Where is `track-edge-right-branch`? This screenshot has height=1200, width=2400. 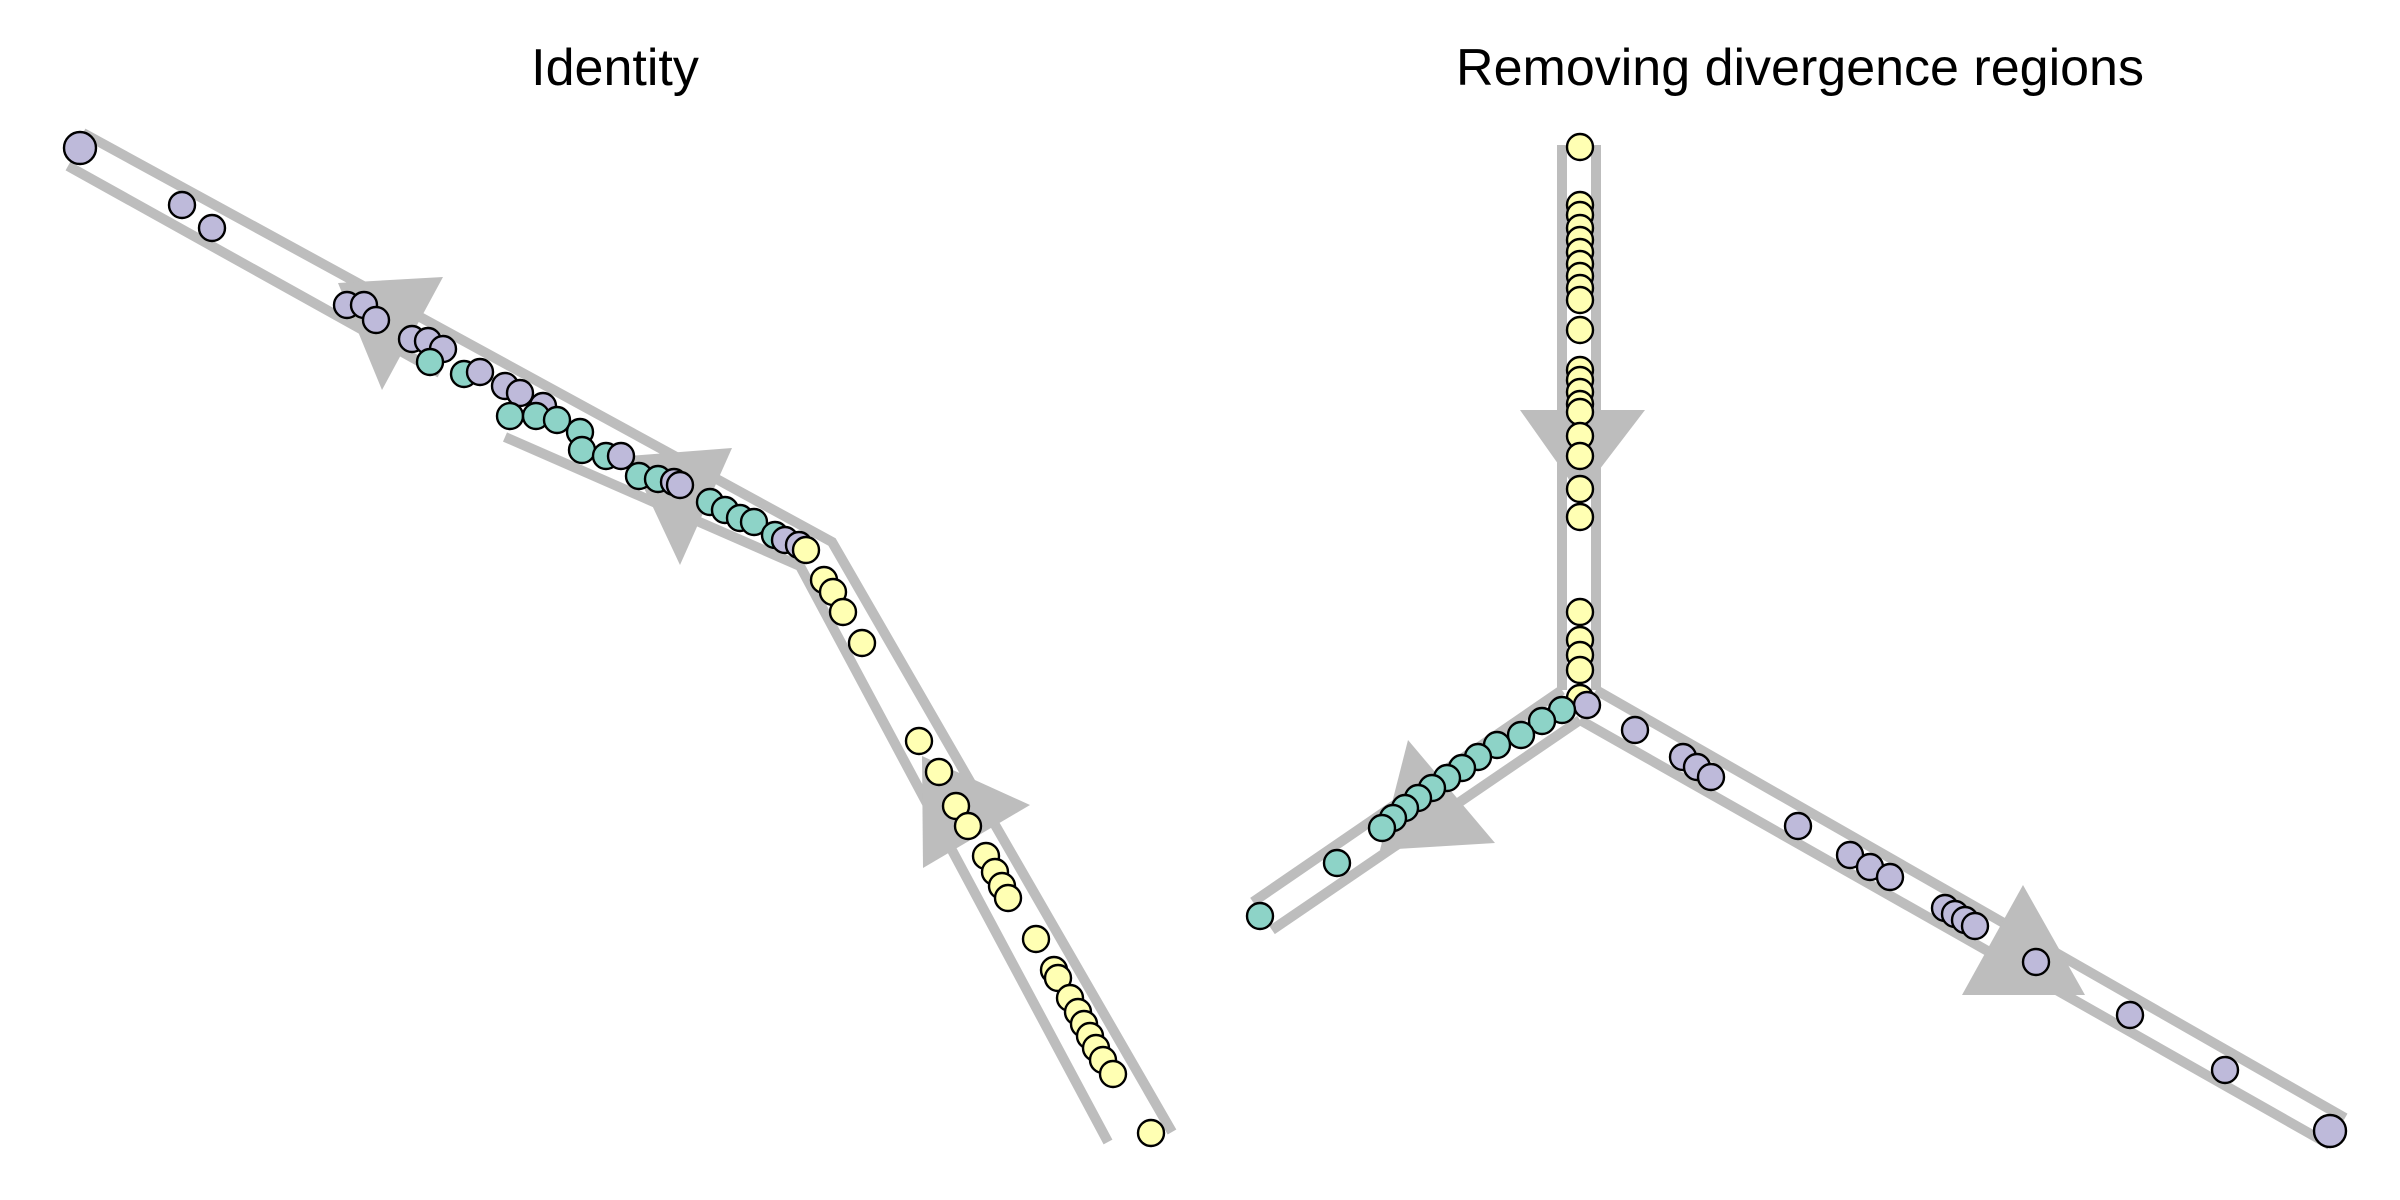 track-edge-right-branch is located at coordinates (1962, 917).